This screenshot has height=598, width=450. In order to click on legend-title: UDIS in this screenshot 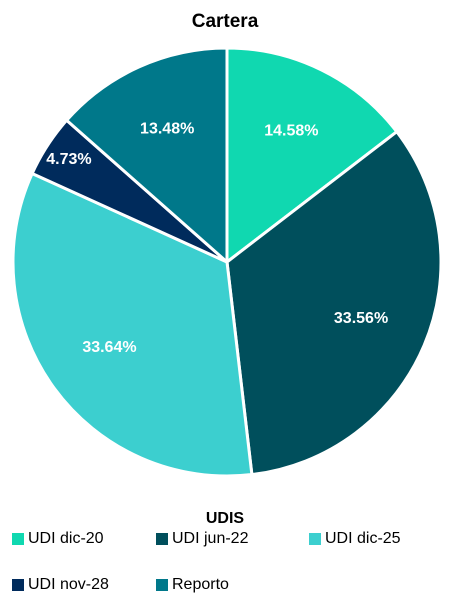, I will do `click(225, 518)`.